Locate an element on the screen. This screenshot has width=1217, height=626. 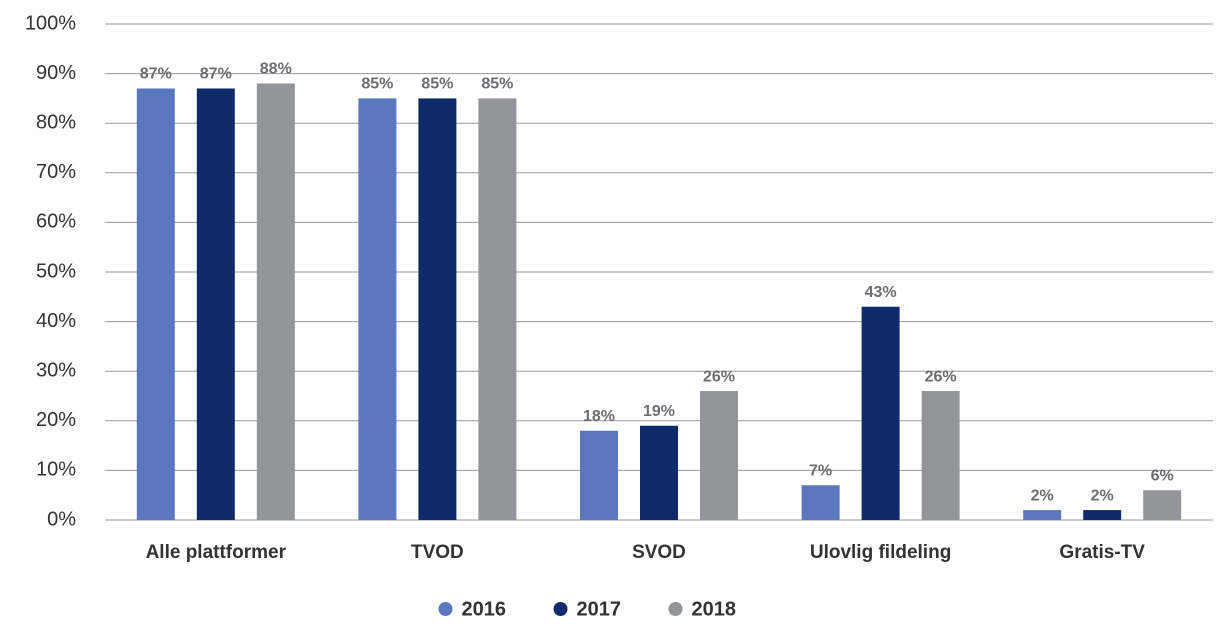
y-tick-label: 10% is located at coordinates (56, 470).